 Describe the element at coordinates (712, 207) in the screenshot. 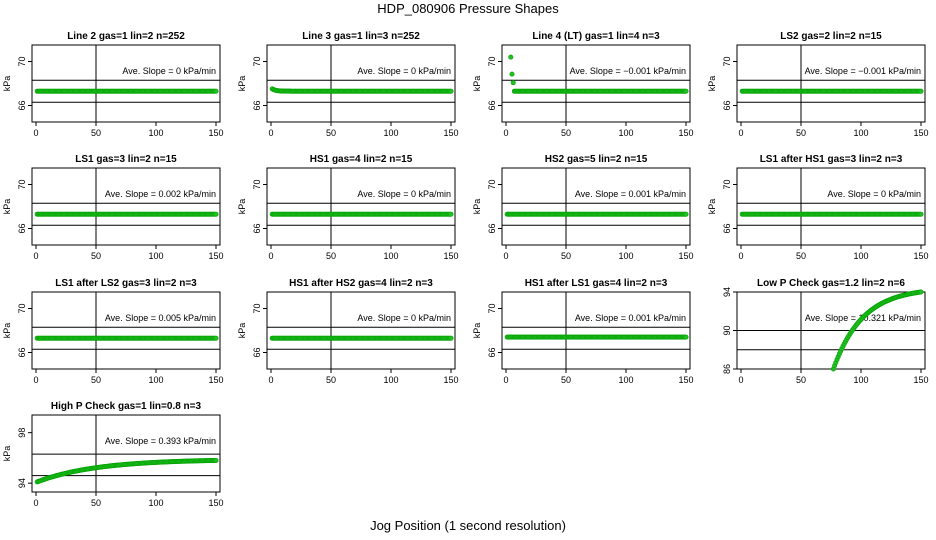

I see `panel-8-ylabel: kPa` at that location.